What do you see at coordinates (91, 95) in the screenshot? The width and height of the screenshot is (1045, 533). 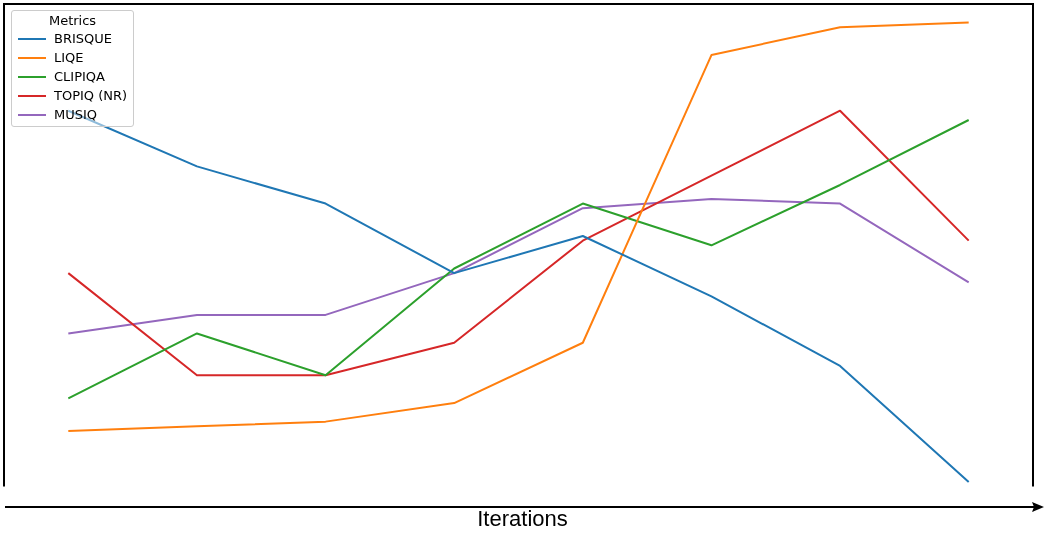 I see `legend-label: TOPIQ (NR)` at bounding box center [91, 95].